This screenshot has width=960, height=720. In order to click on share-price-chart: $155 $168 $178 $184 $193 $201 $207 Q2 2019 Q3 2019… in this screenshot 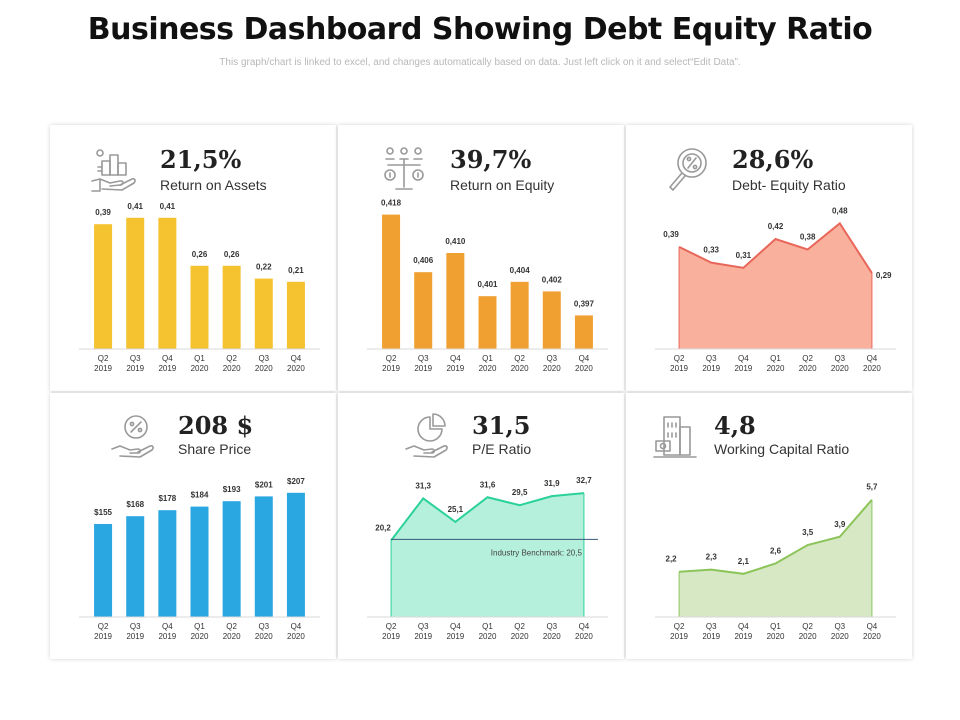, I will do `click(199, 559)`.